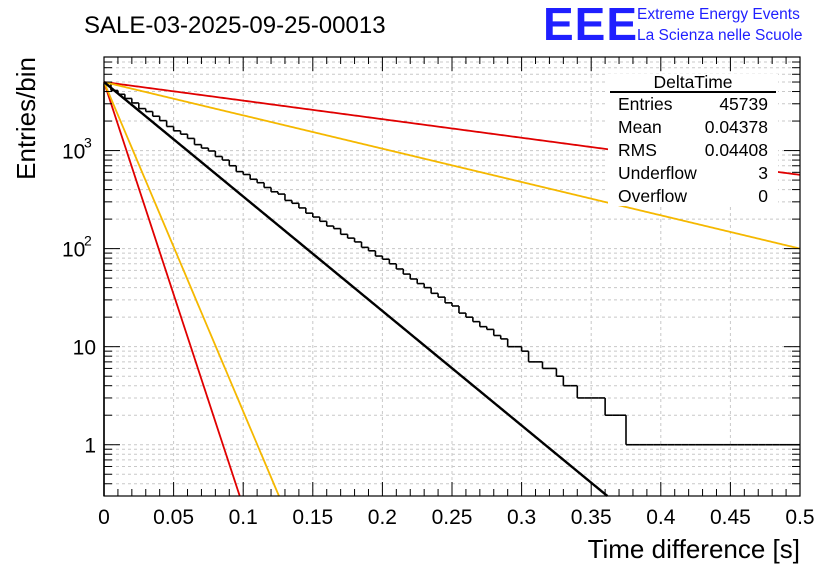 The image size is (836, 572). What do you see at coordinates (763, 196) in the screenshot?
I see `stats-value-overflow: 0` at bounding box center [763, 196].